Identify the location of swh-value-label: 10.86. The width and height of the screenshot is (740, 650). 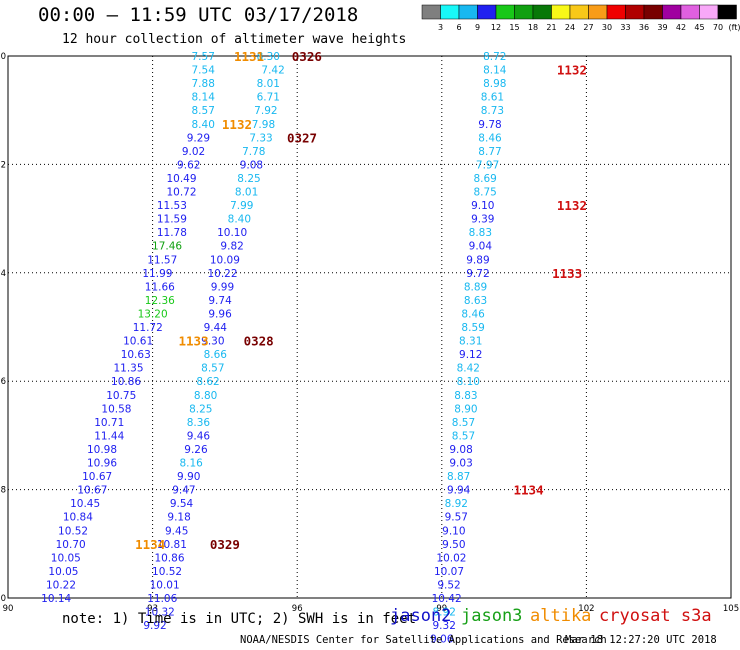
(126, 382).